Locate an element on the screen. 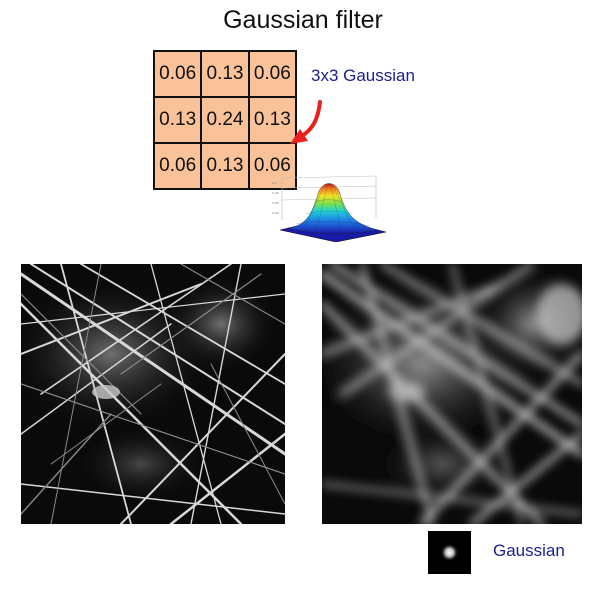  red-arrow-icon is located at coordinates (306, 122).